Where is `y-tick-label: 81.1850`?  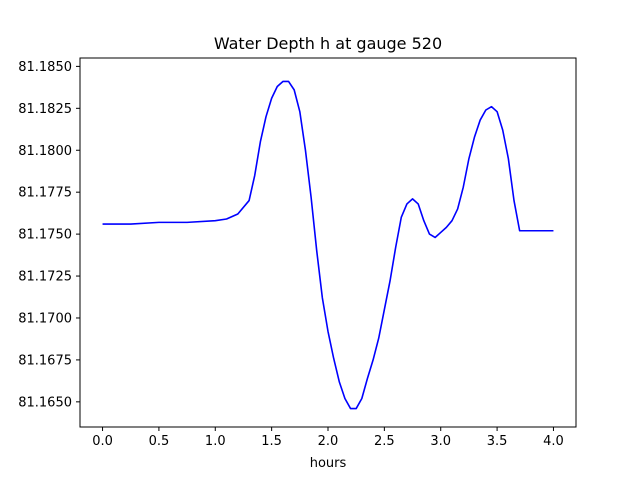
y-tick-label: 81.1850 is located at coordinates (45, 67).